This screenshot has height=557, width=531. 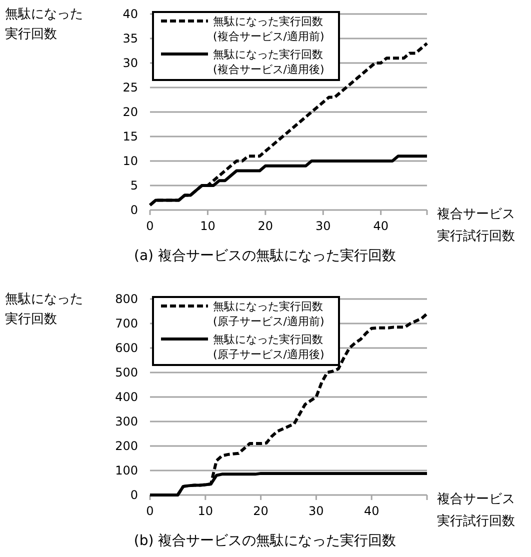 I want to click on y-tick-label: 300, so click(x=126, y=421).